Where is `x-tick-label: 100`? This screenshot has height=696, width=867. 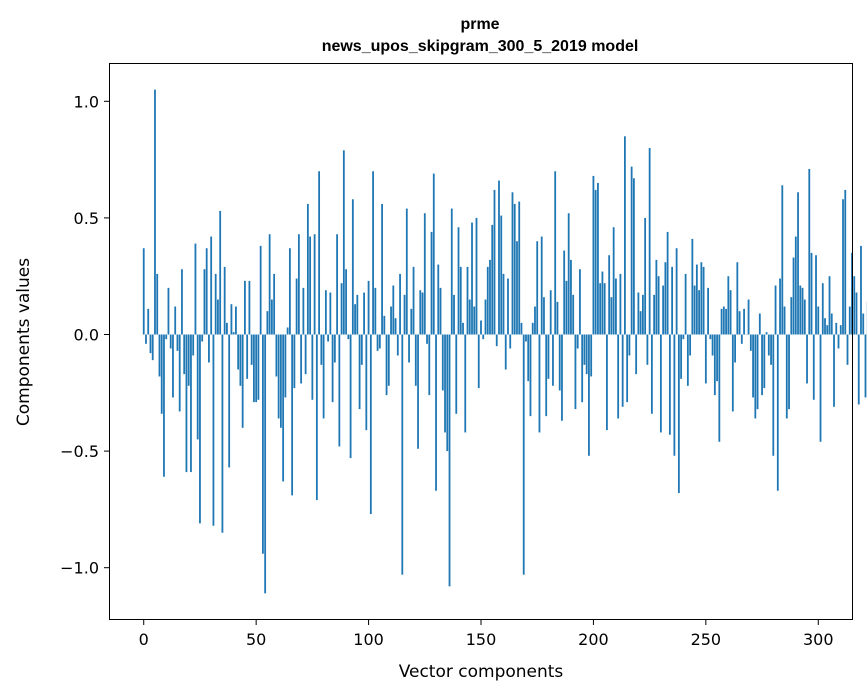 x-tick-label: 100 is located at coordinates (368, 639).